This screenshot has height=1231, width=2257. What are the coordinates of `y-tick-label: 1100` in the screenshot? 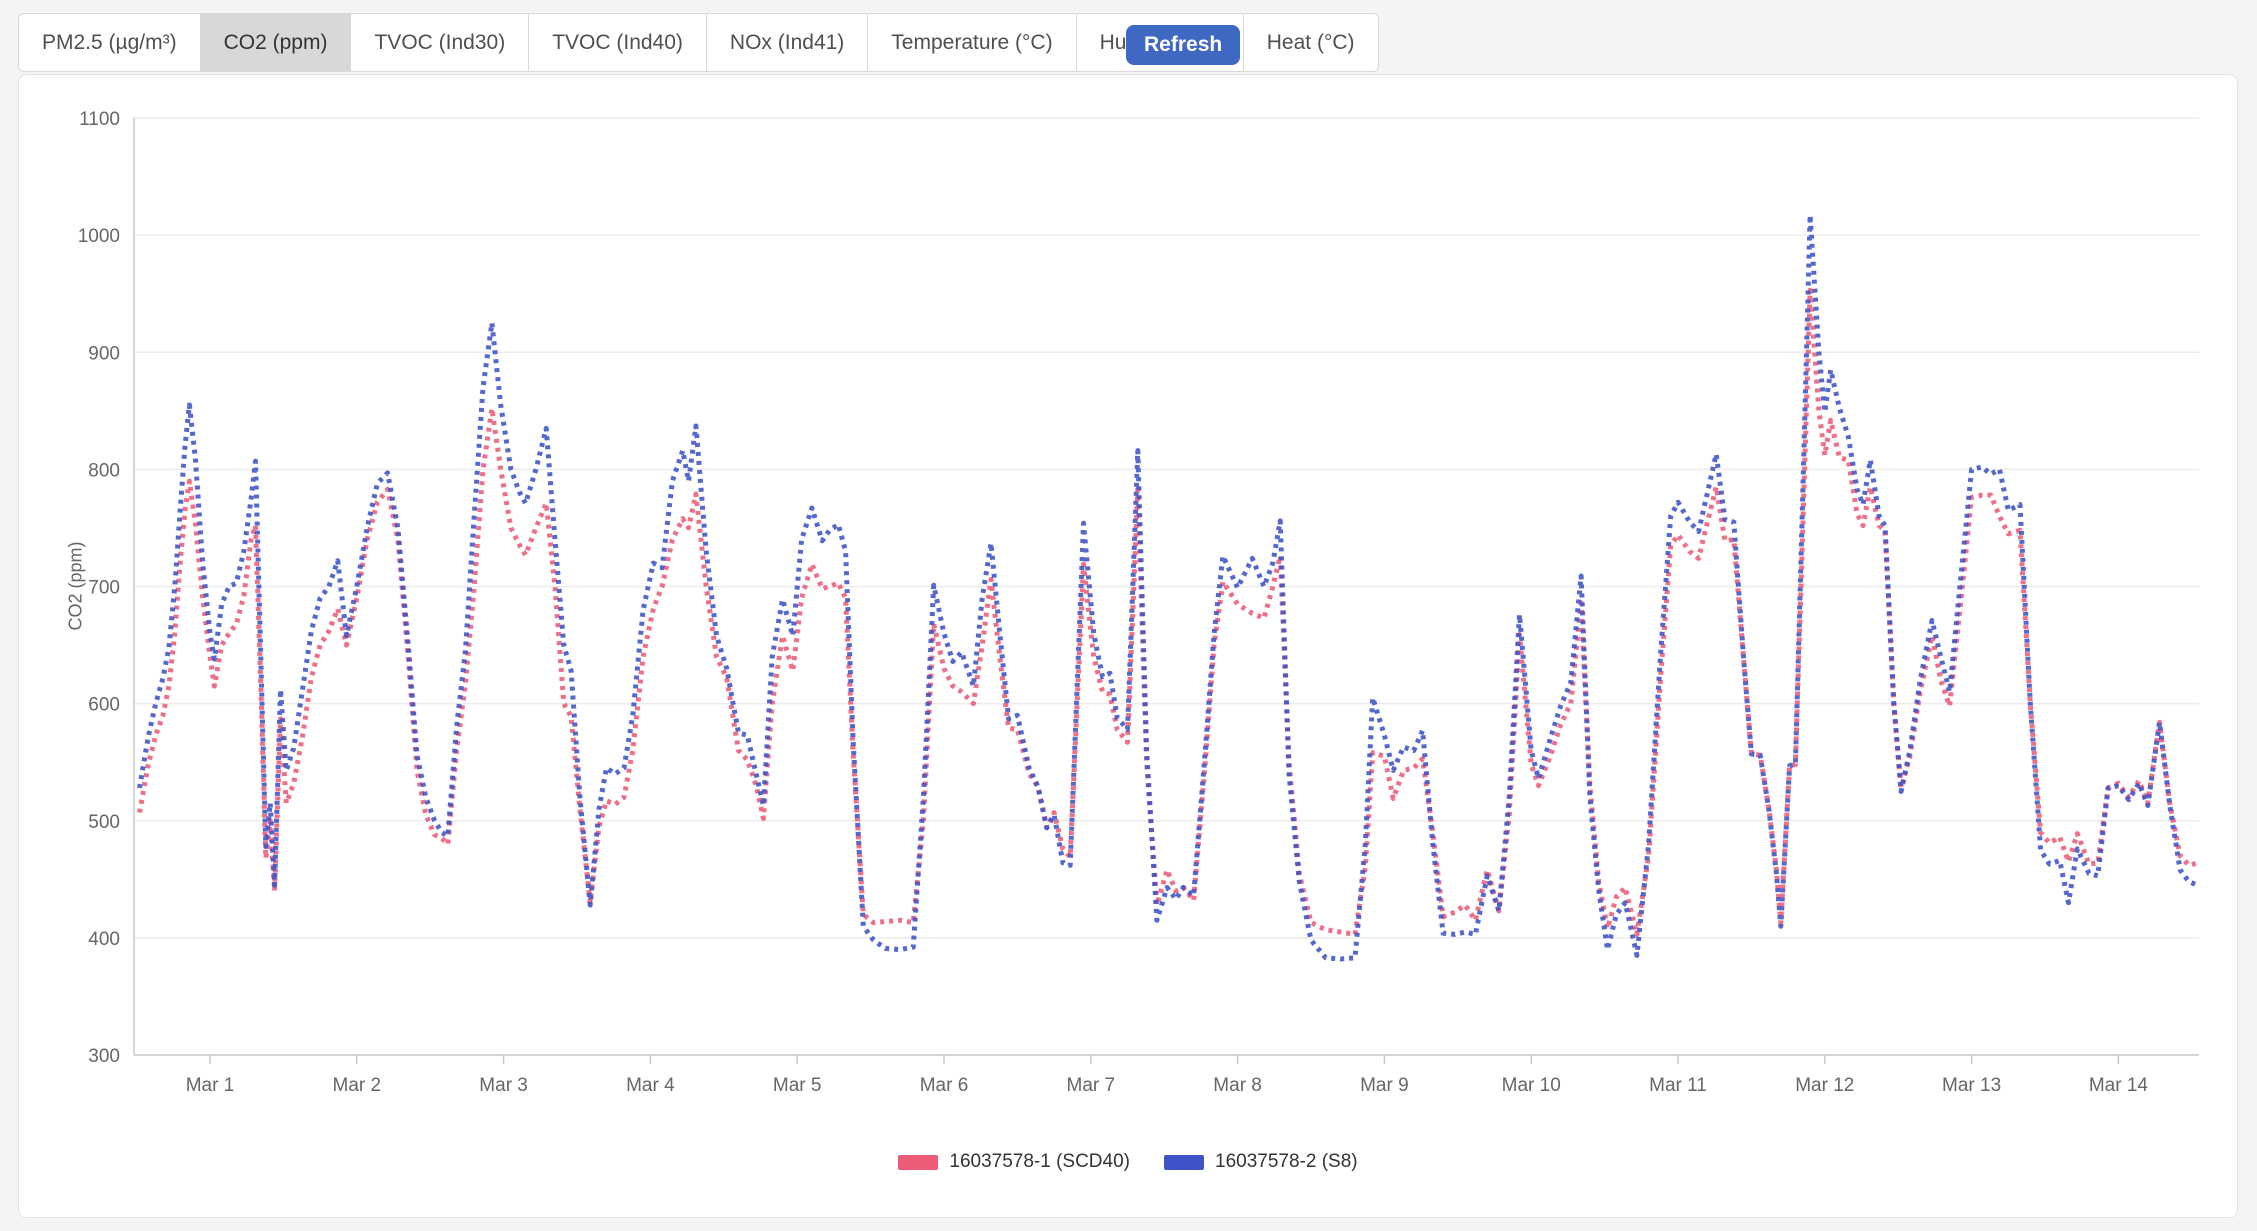 It's located at (99, 119).